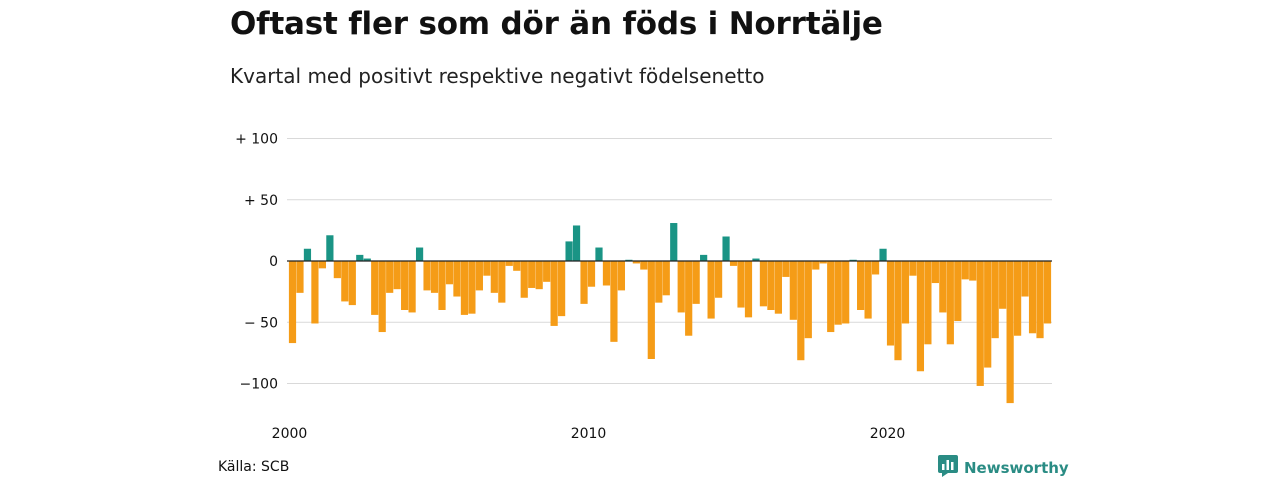  I want to click on y-tick-label: 0, so click(273, 262).